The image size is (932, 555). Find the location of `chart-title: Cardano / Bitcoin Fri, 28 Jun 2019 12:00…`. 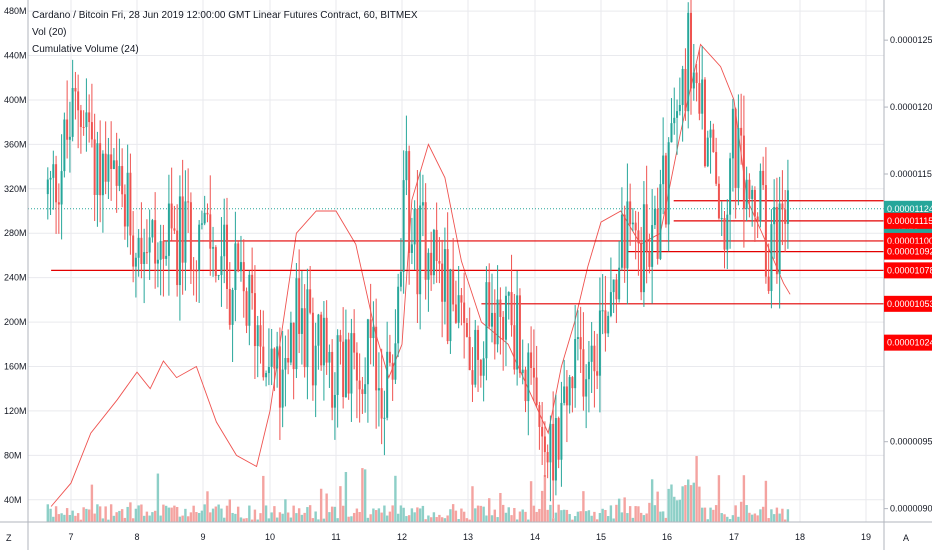

chart-title: Cardano / Bitcoin Fri, 28 Jun 2019 12:00… is located at coordinates (225, 15).